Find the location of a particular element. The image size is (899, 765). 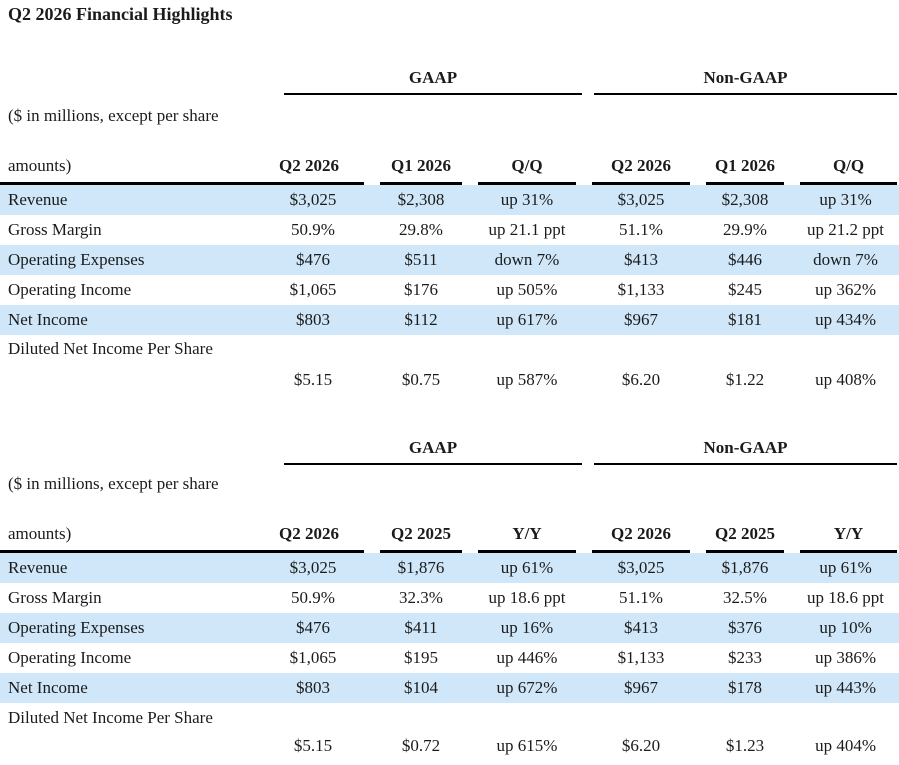

table-cell: up 404% is located at coordinates (845, 745).